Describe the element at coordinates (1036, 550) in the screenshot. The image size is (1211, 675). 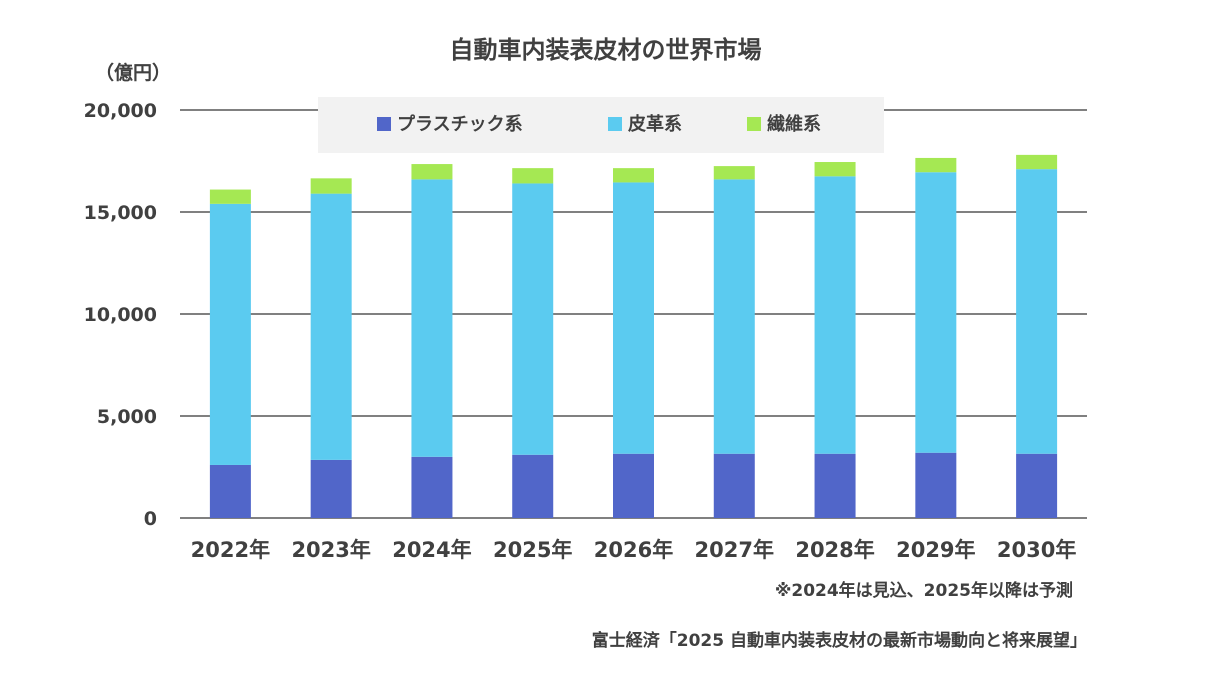
I see `x-tick-label: 2030年` at that location.